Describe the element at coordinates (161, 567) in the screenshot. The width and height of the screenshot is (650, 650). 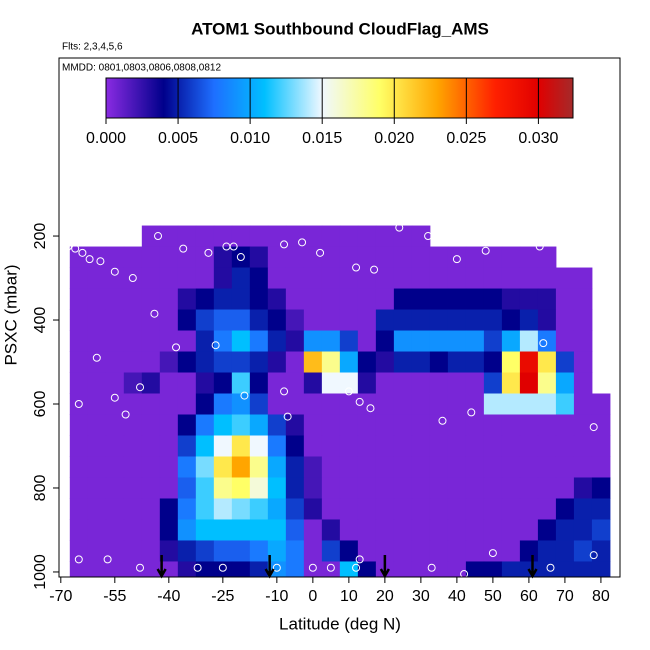
I see `marker-arrow` at that location.